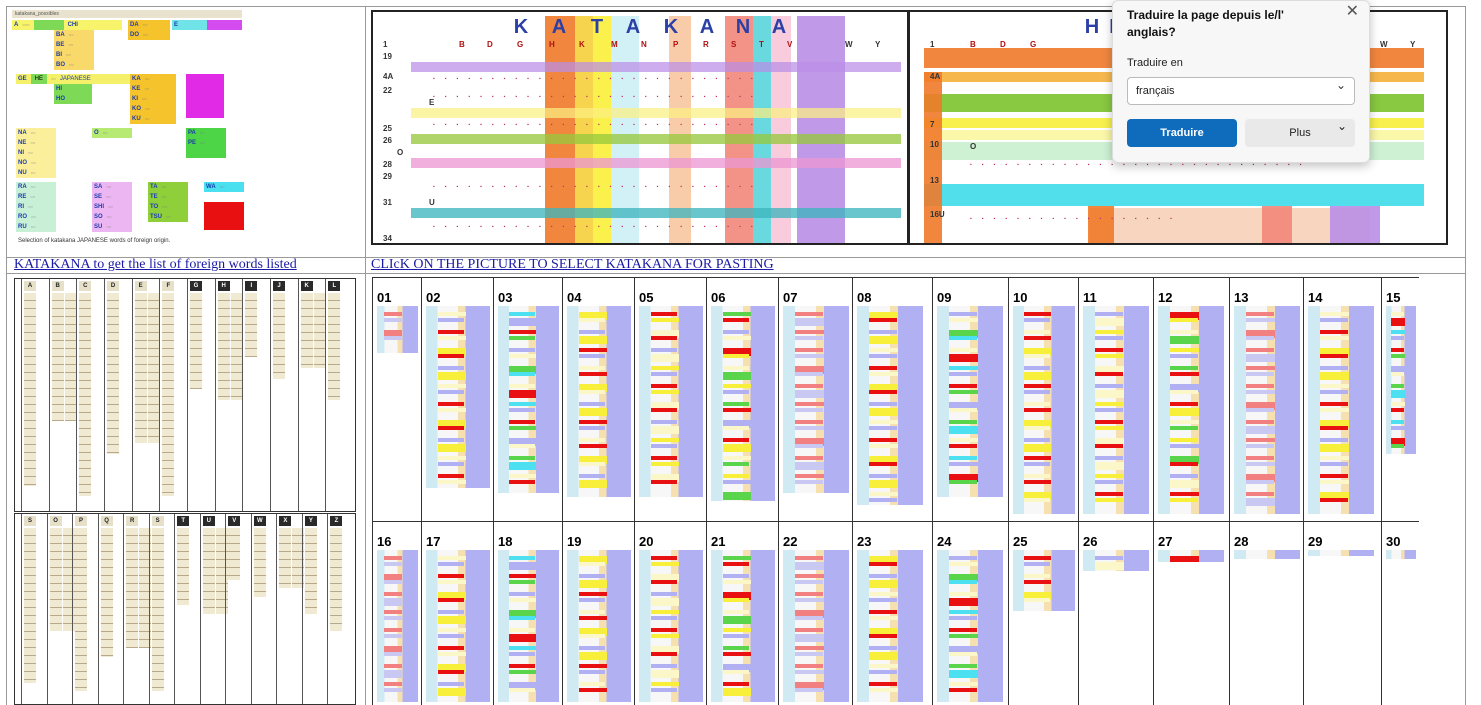 Image resolution: width=1481 pixels, height=705 pixels. What do you see at coordinates (1342, 613) in the screenshot?
I see `page-cell-29: 29` at bounding box center [1342, 613].